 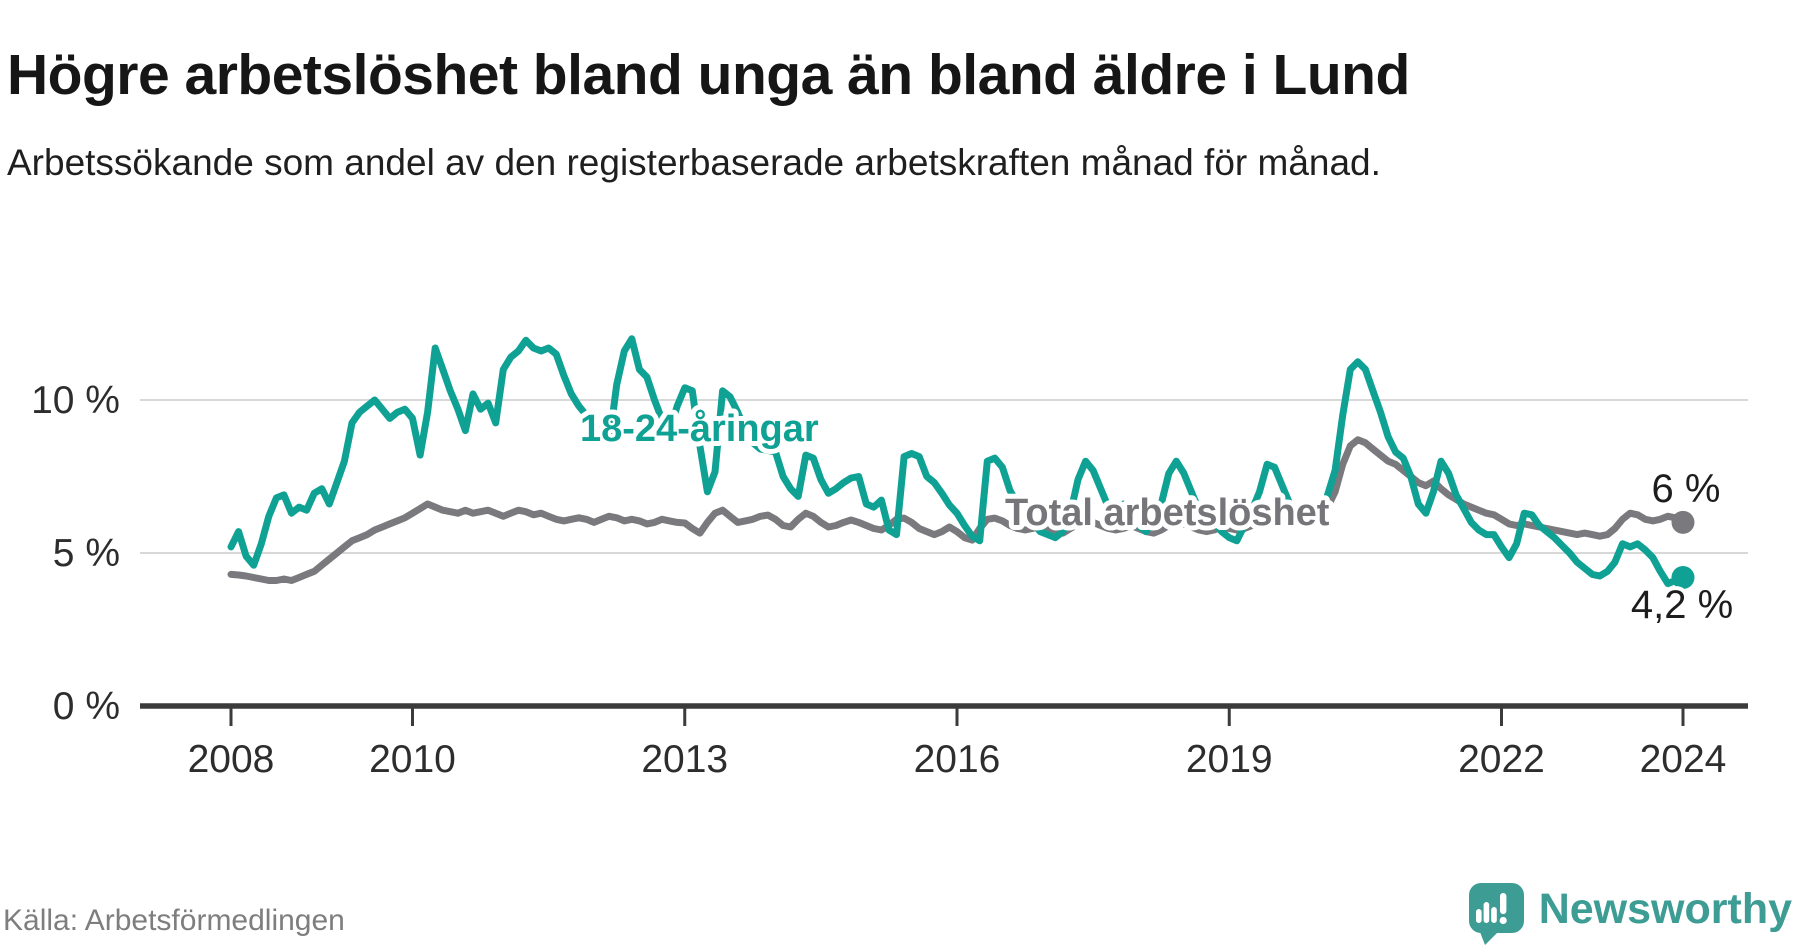 I want to click on y-tick-label: 5 %, so click(x=86, y=553).